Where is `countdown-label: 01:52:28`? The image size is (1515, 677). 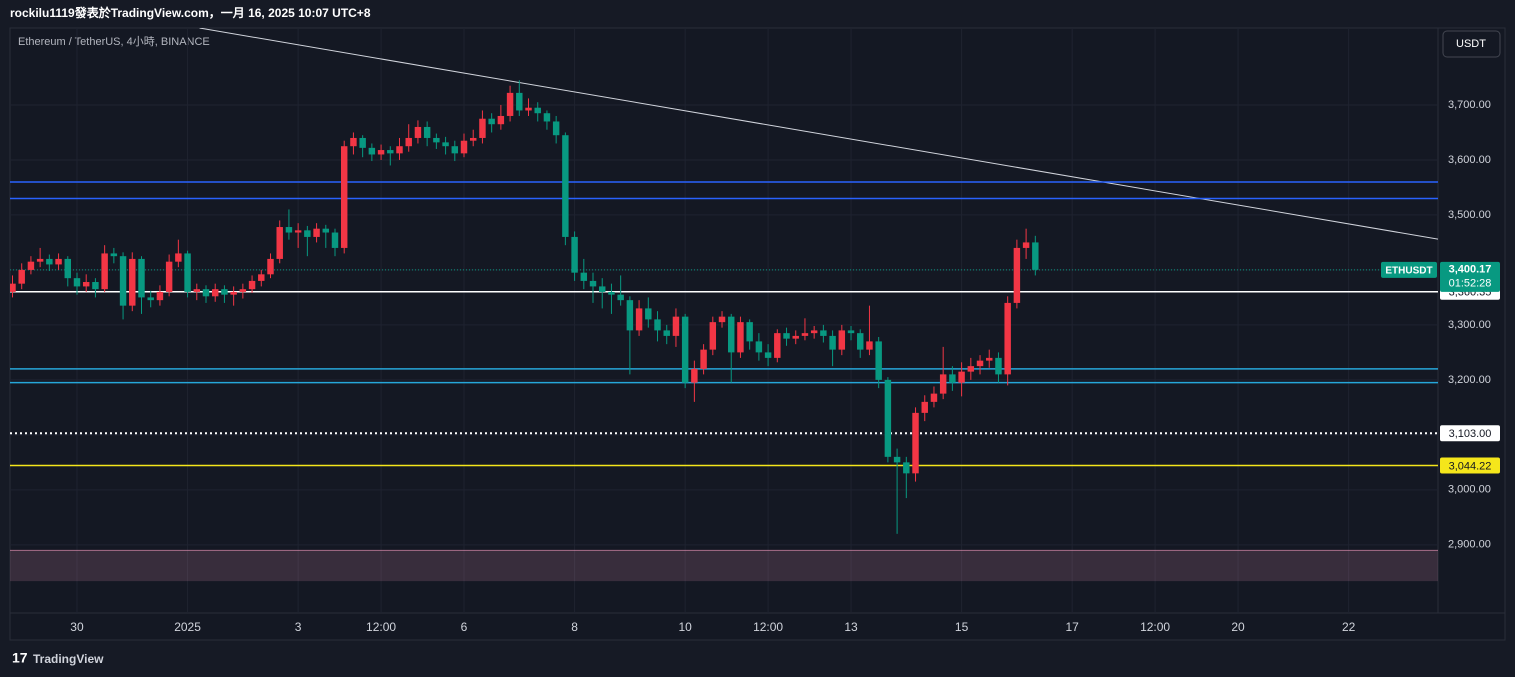
countdown-label: 01:52:28 is located at coordinates (1470, 284).